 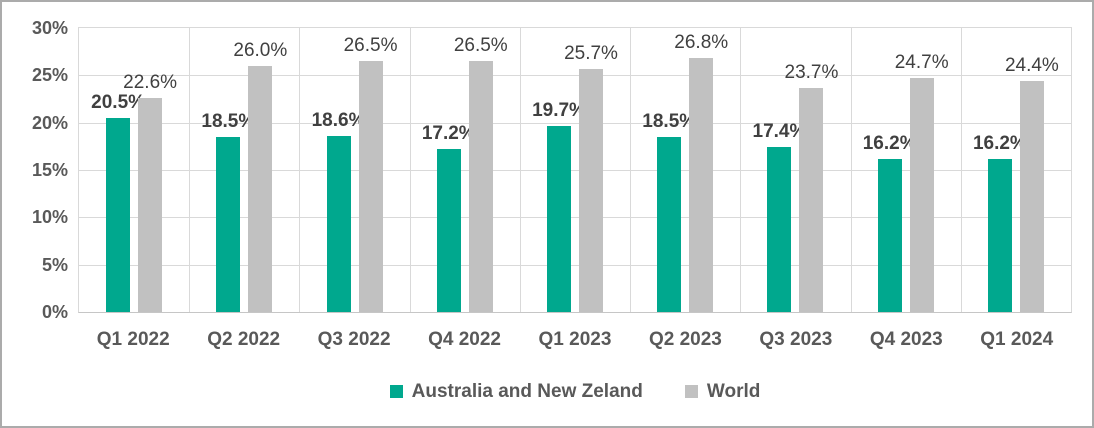 I want to click on bar-australia-and-new-zeland-q3-2022, so click(x=338, y=223).